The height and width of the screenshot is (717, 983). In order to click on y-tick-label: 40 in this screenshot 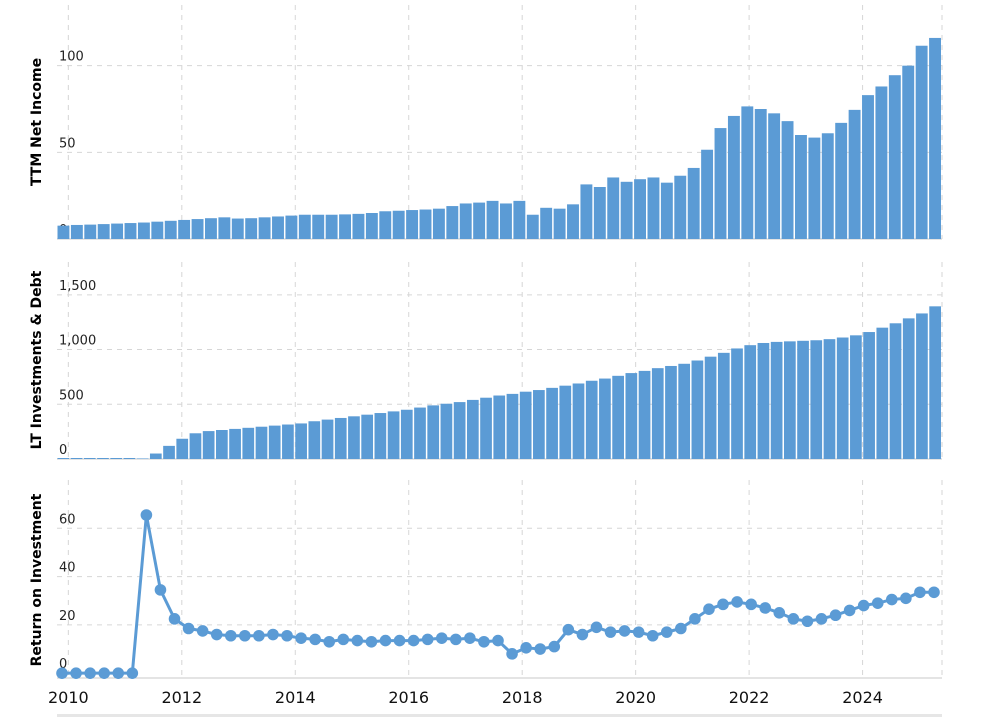, I will do `click(67, 568)`.